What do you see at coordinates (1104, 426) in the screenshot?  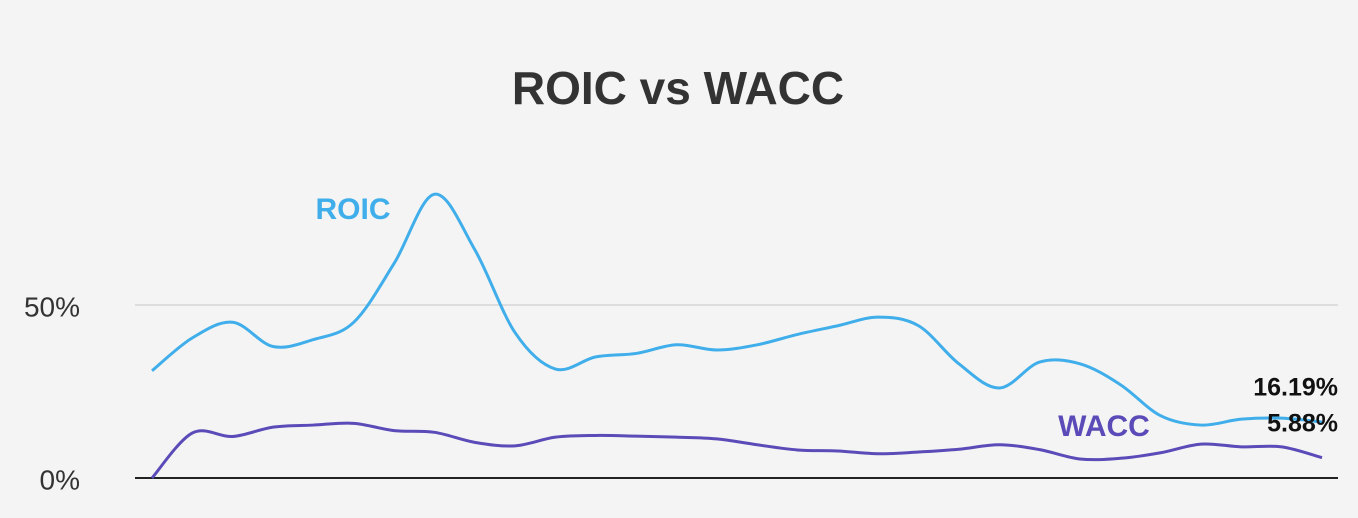 I see `series-label: WACC` at bounding box center [1104, 426].